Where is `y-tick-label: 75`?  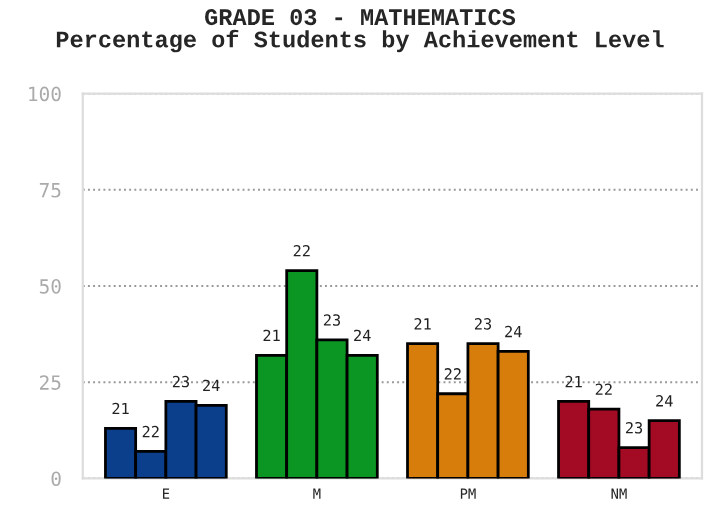 y-tick-label: 75 is located at coordinates (50, 190).